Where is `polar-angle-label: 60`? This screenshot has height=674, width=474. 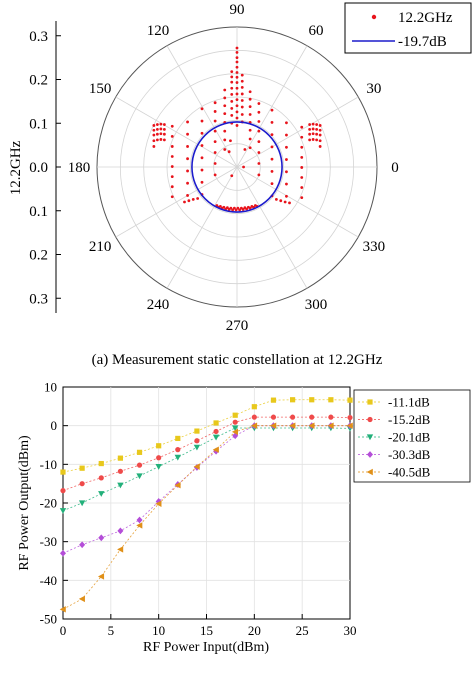 polar-angle-label: 60 is located at coordinates (316, 31).